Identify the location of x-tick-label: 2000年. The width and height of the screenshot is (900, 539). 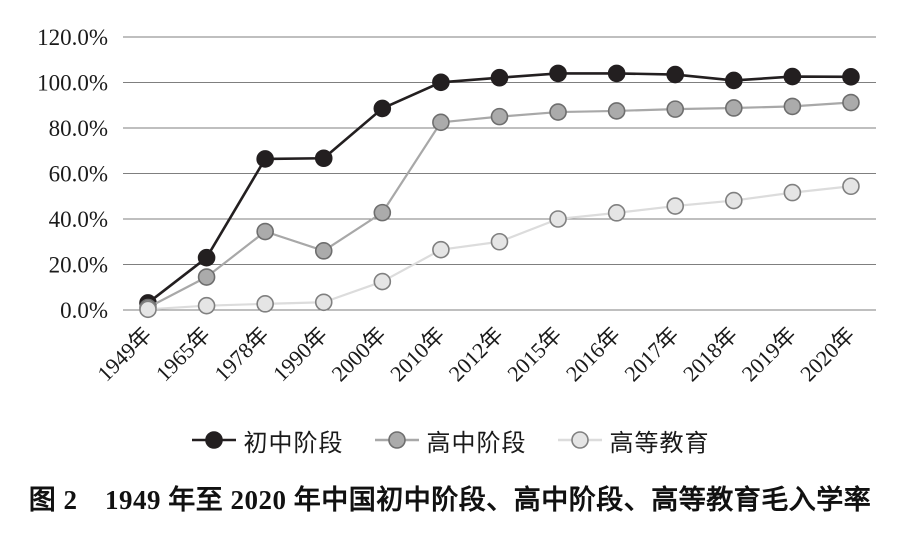
(358, 354).